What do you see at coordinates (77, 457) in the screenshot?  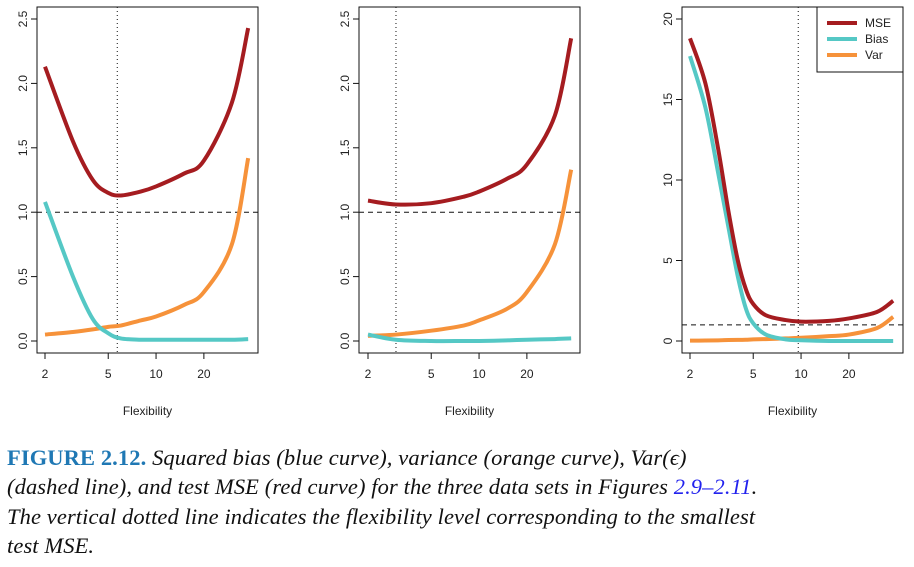 I see `figure-label: FIGURE 2.12.` at bounding box center [77, 457].